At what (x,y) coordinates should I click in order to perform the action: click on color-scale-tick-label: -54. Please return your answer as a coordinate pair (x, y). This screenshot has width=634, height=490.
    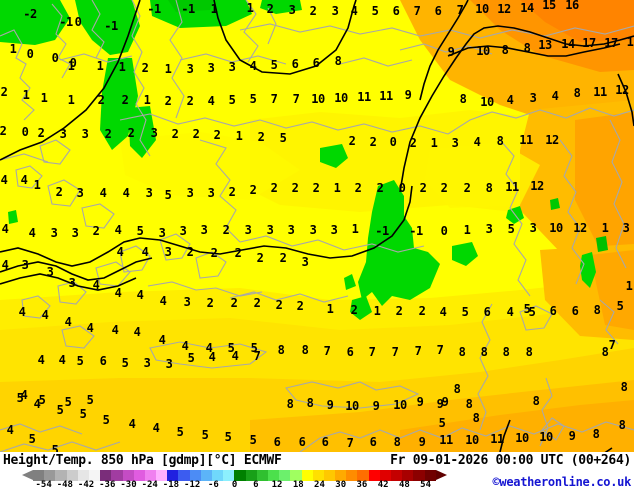
    Looking at the image, I should click on (43, 485).